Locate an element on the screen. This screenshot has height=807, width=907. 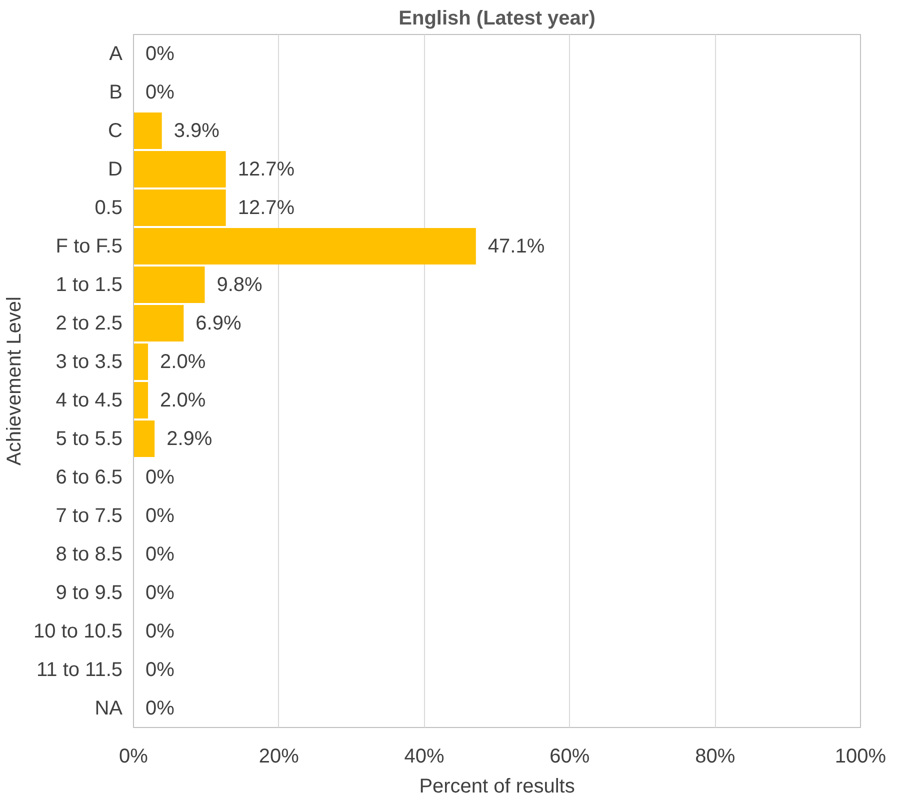
x-tick-label: 20% is located at coordinates (279, 757).